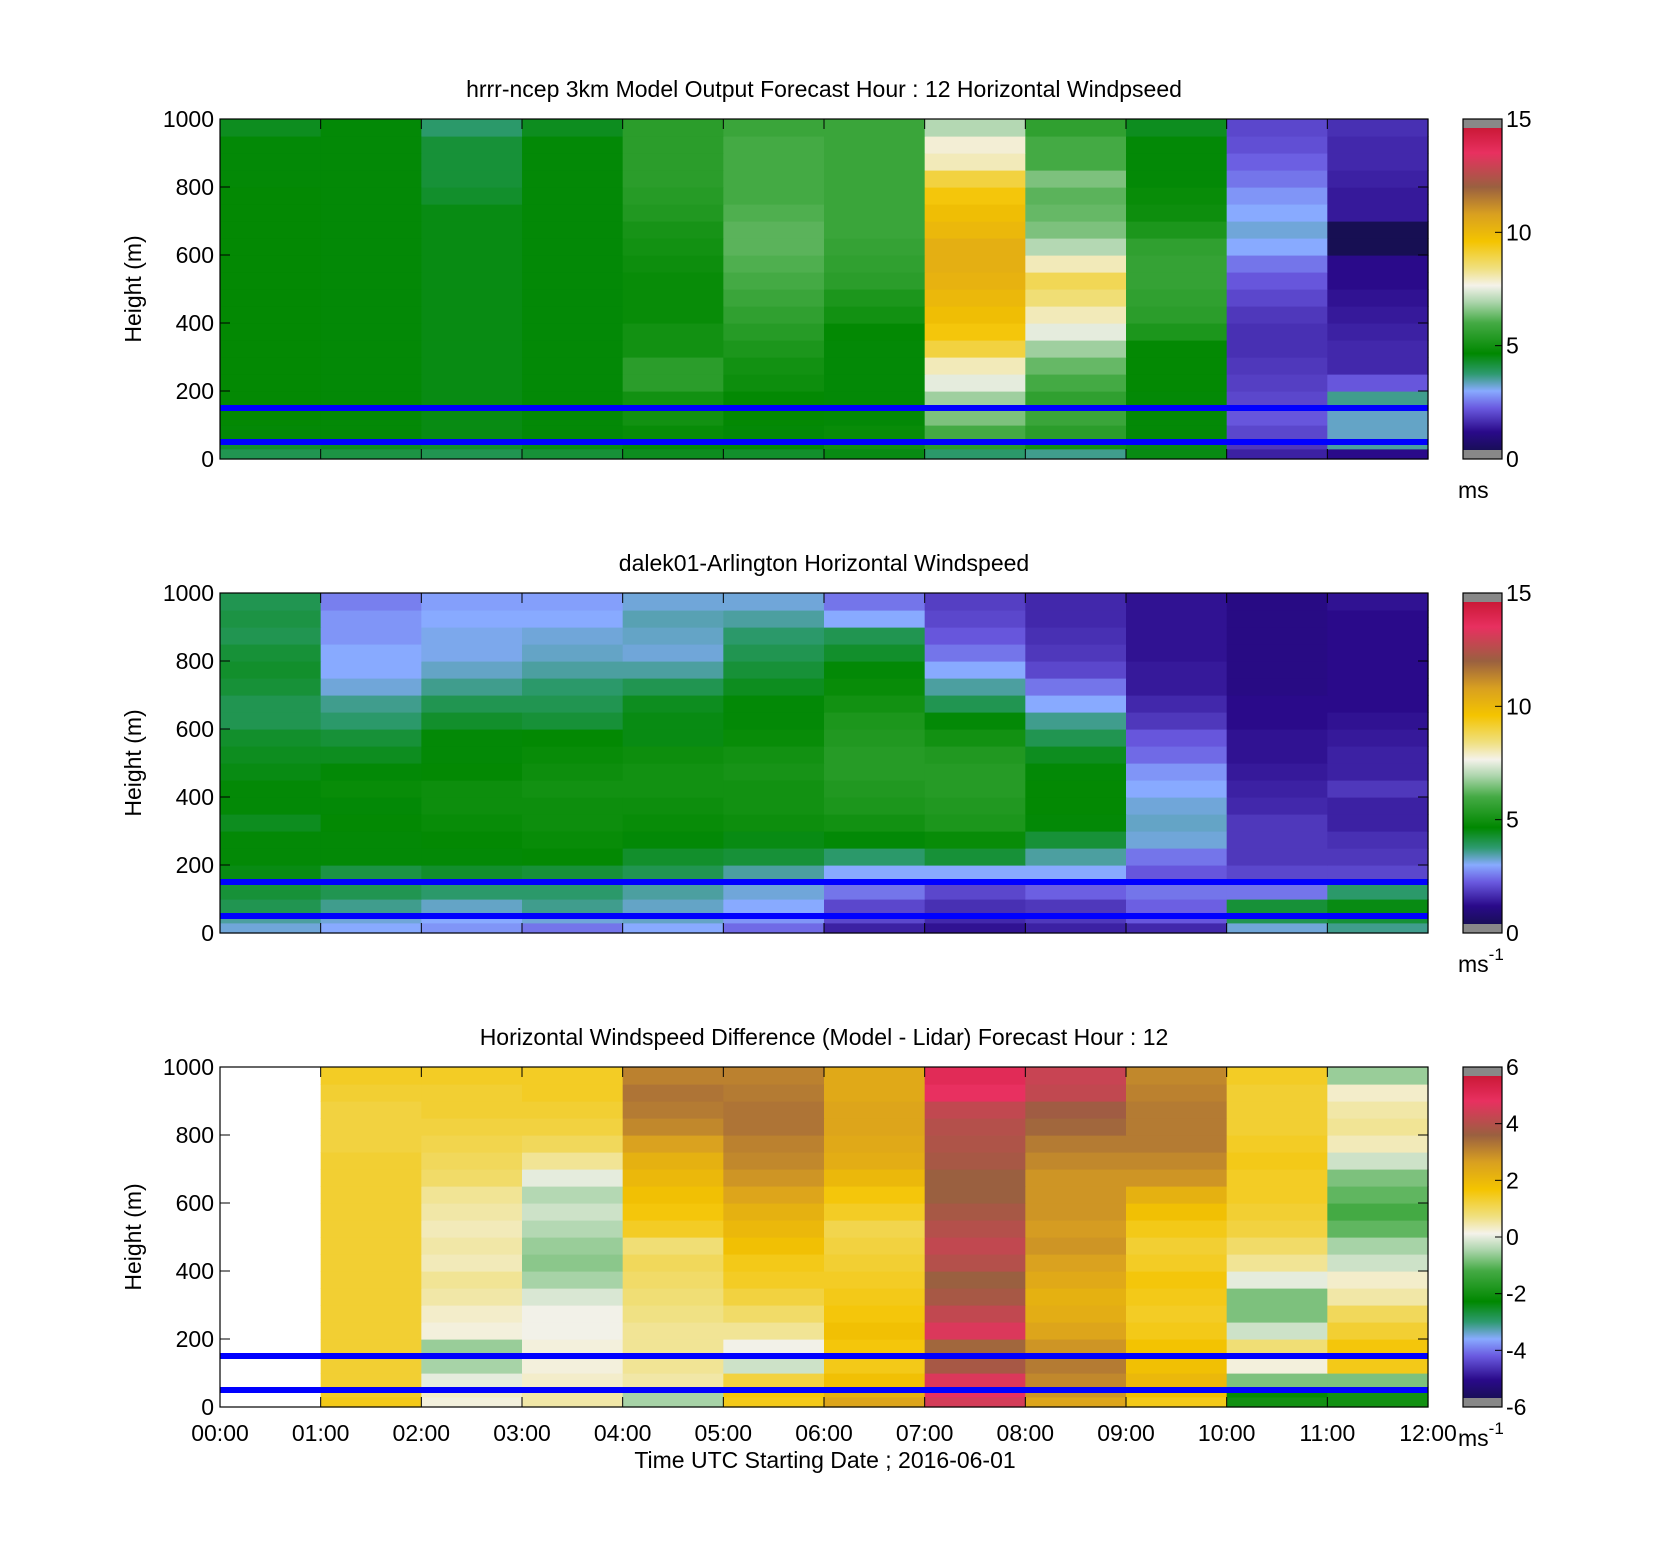 The height and width of the screenshot is (1561, 1680). Describe the element at coordinates (623, 1433) in the screenshot. I see `x-tick-label: 04:00` at that location.